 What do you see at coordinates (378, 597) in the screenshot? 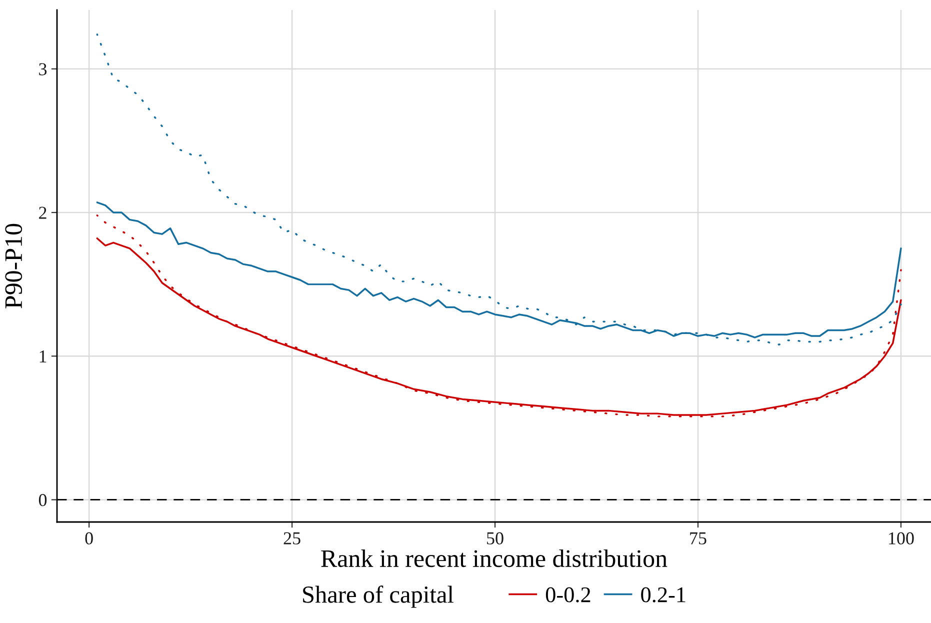
I see `legend-title: Share of capital` at bounding box center [378, 597].